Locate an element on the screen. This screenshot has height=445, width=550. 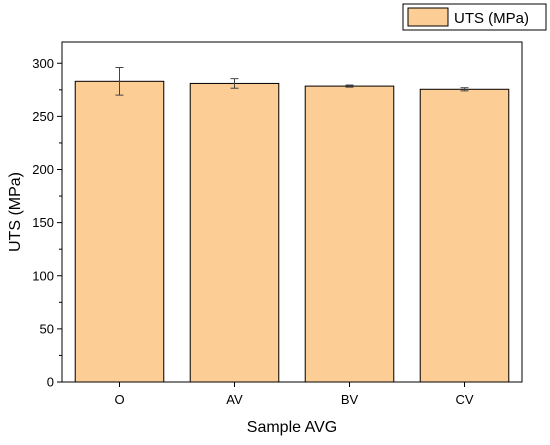
y-tick-label: 100 is located at coordinates (43, 275).